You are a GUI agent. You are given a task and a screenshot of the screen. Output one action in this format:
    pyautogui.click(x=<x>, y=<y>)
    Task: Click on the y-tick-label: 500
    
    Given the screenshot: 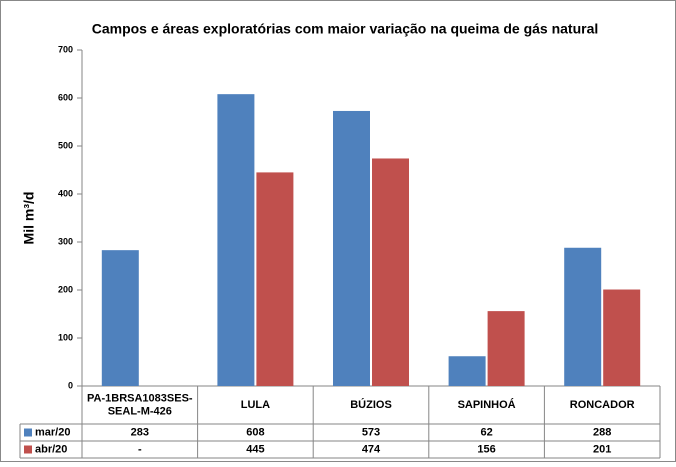 What is the action you would take?
    pyautogui.click(x=65, y=145)
    